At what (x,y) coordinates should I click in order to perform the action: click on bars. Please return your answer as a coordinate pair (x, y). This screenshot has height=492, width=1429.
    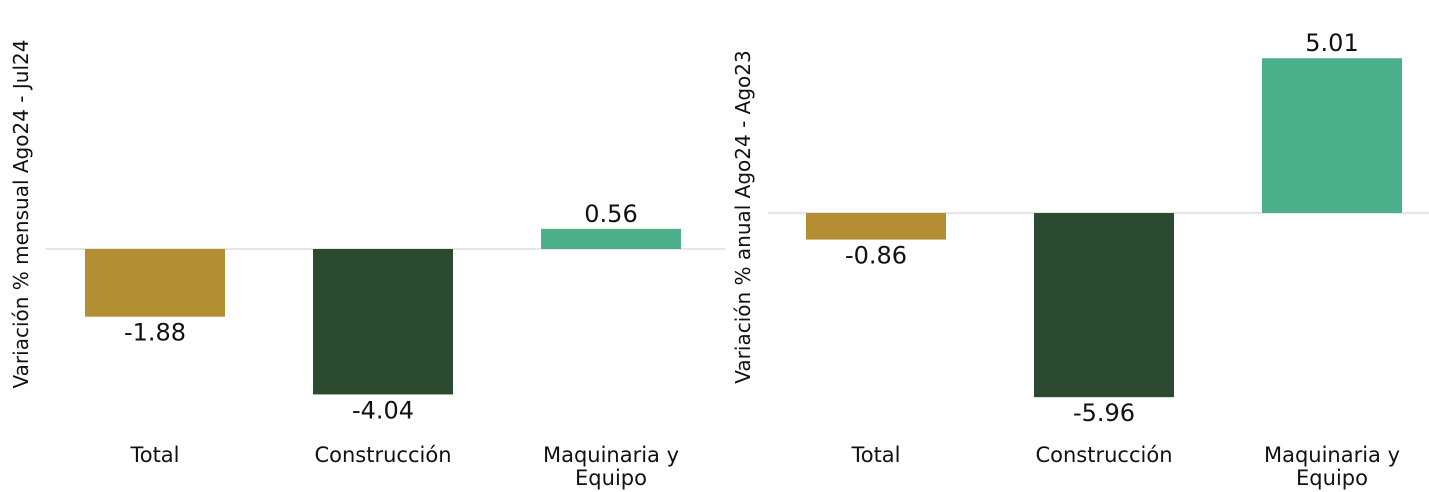
    Looking at the image, I should click on (383, 311).